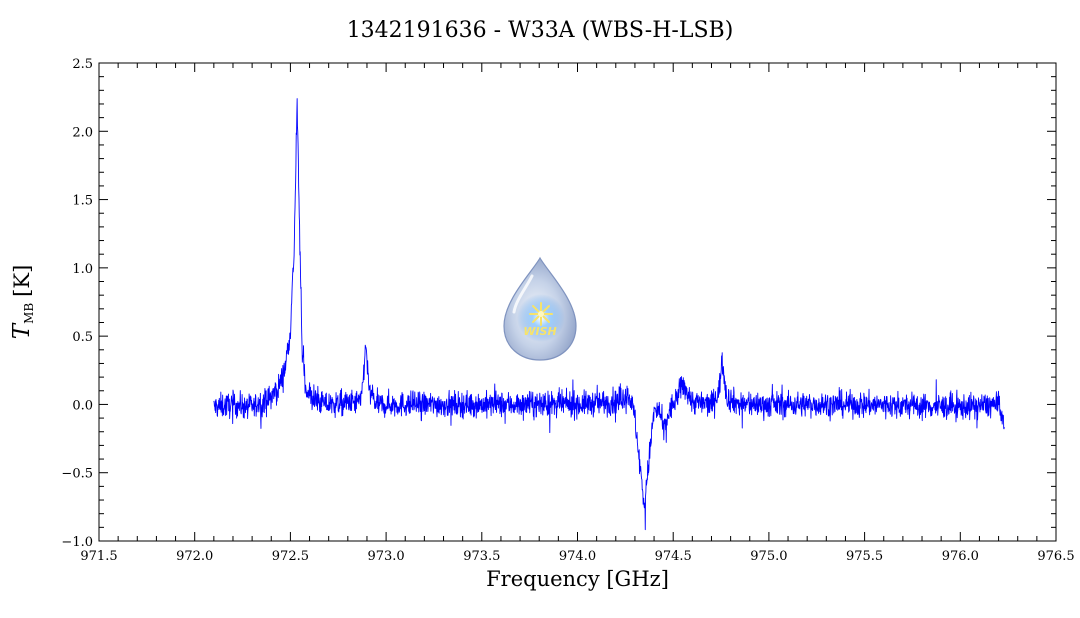  Describe the element at coordinates (673, 556) in the screenshot. I see `x-tick-label: 974.5` at that location.